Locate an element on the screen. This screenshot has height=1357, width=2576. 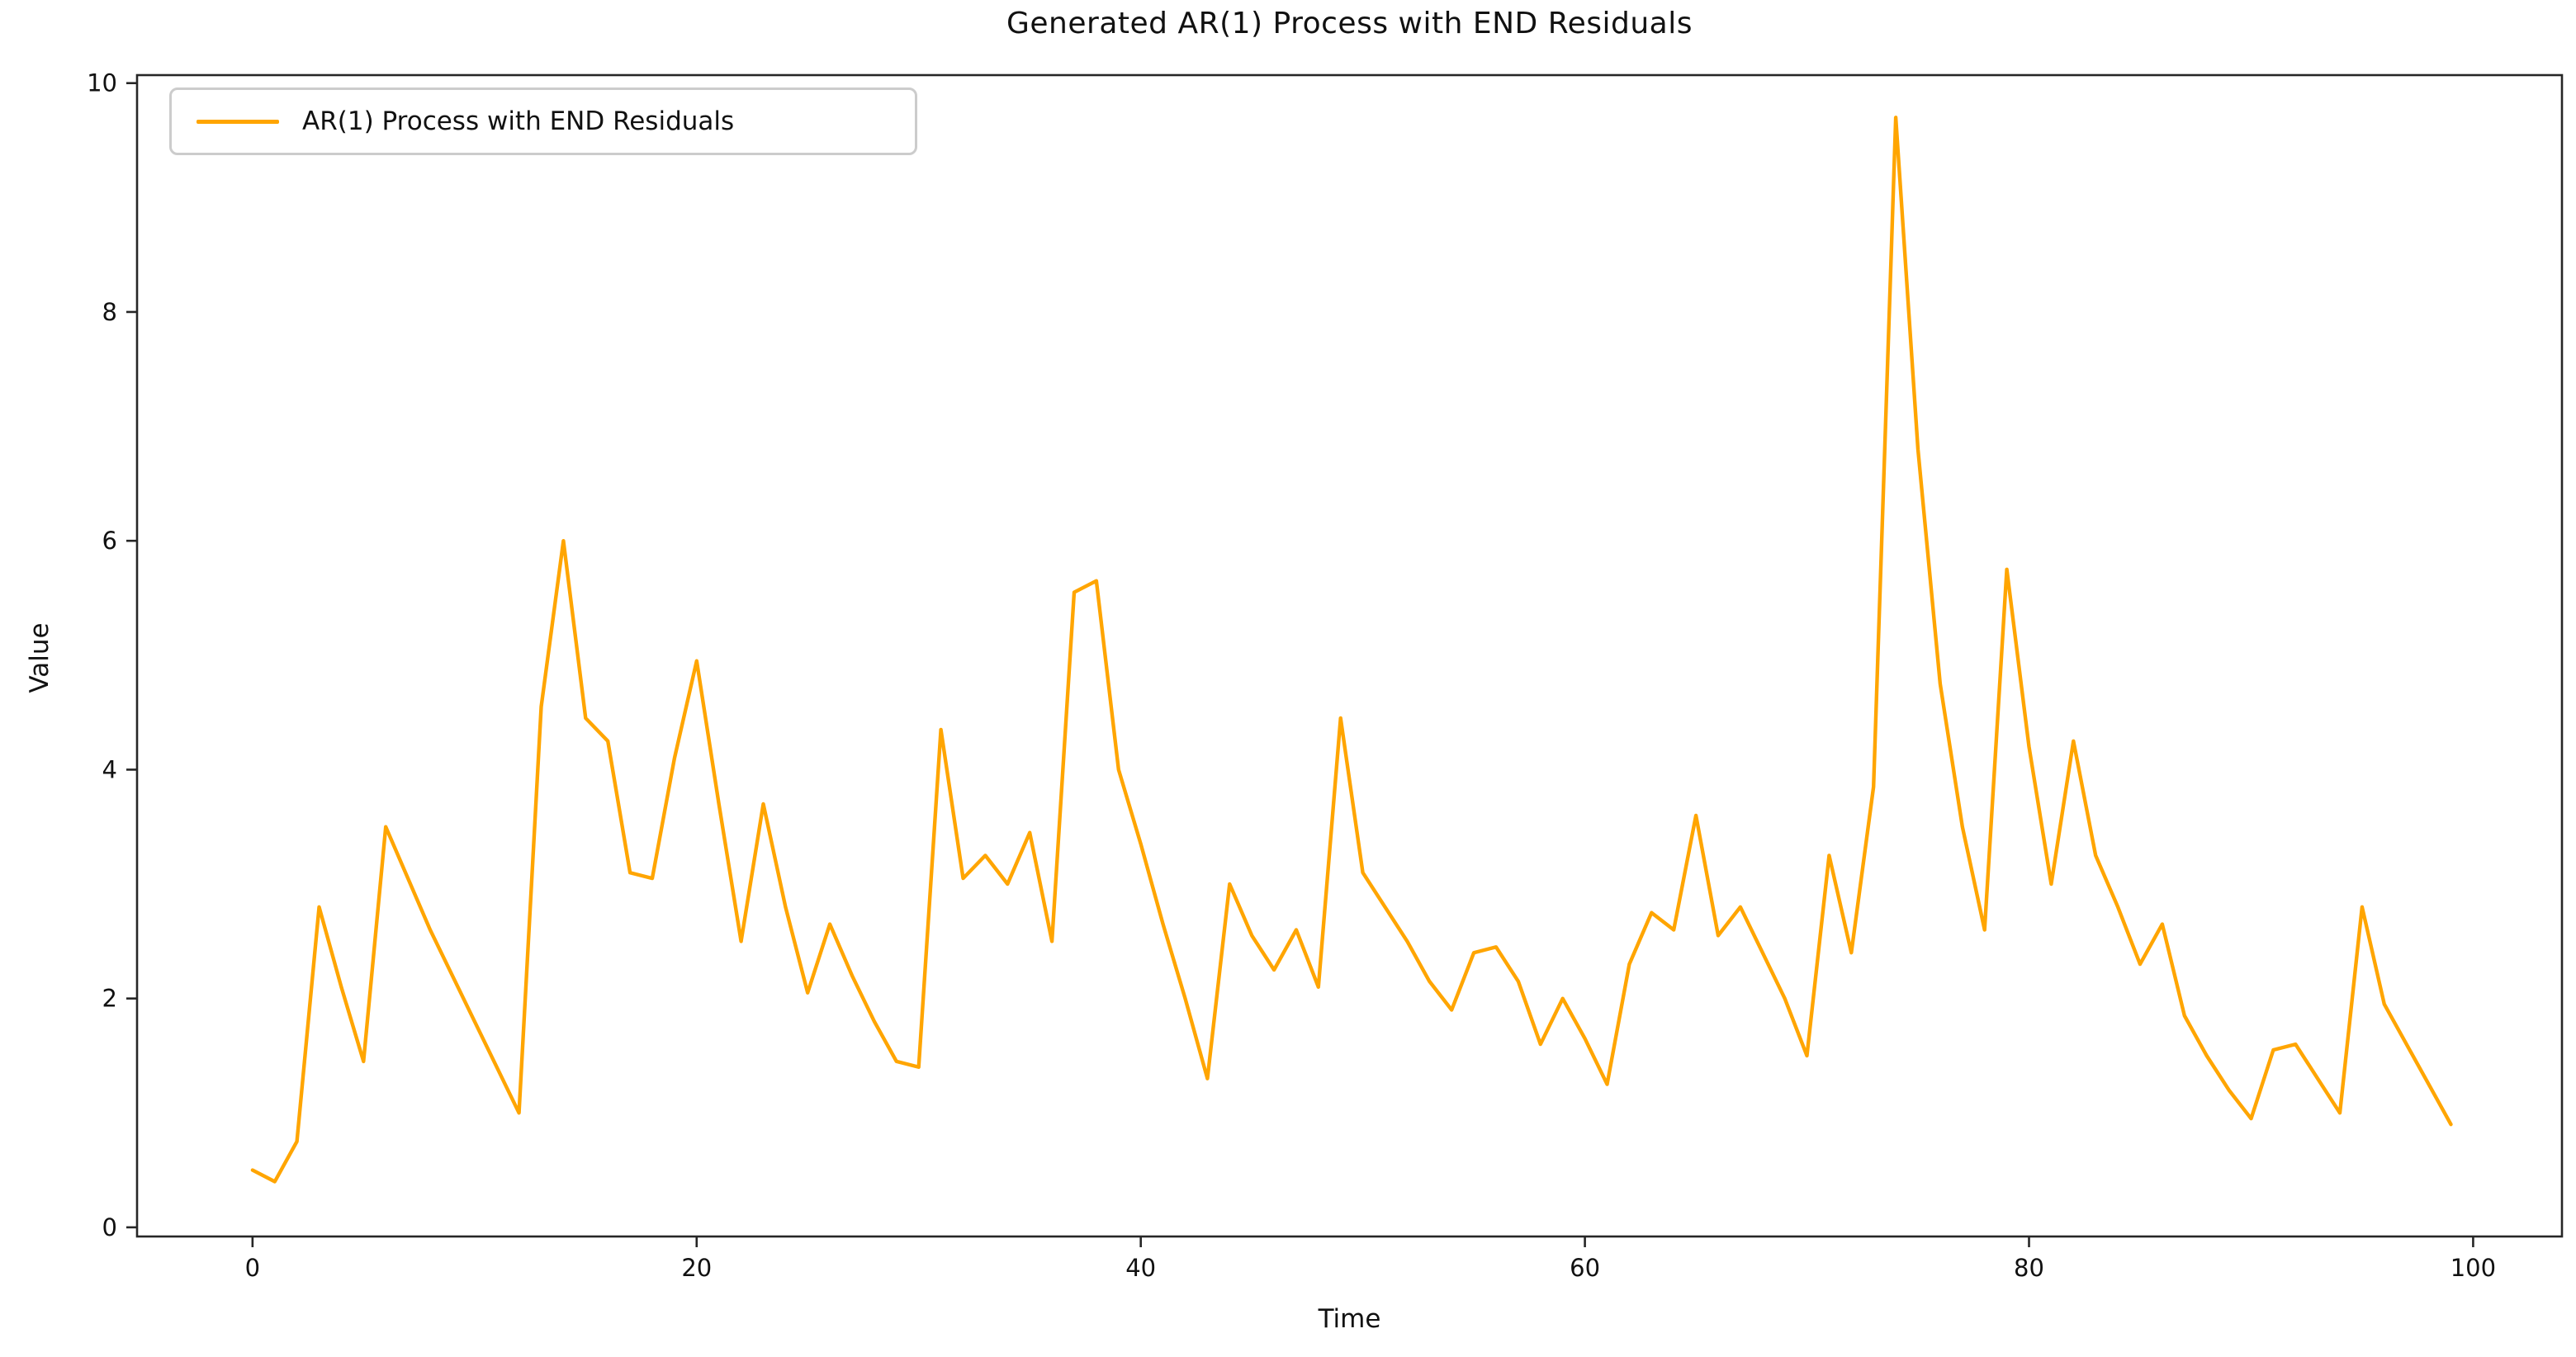
y-axis-label: Value is located at coordinates (39, 658).